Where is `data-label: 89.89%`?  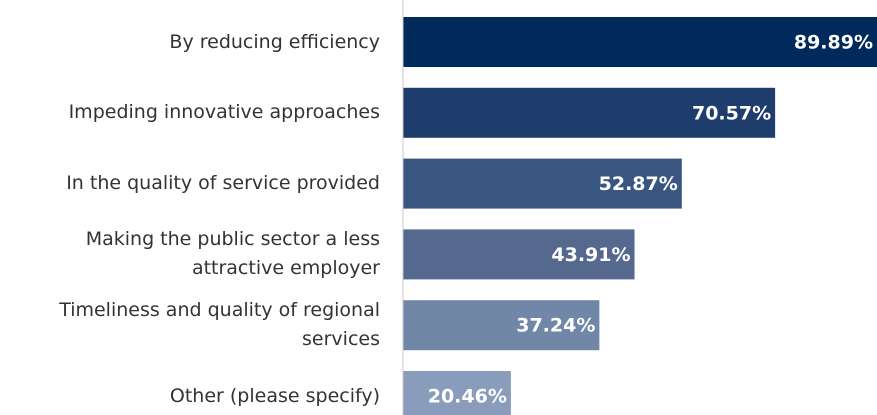 data-label: 89.89% is located at coordinates (833, 43).